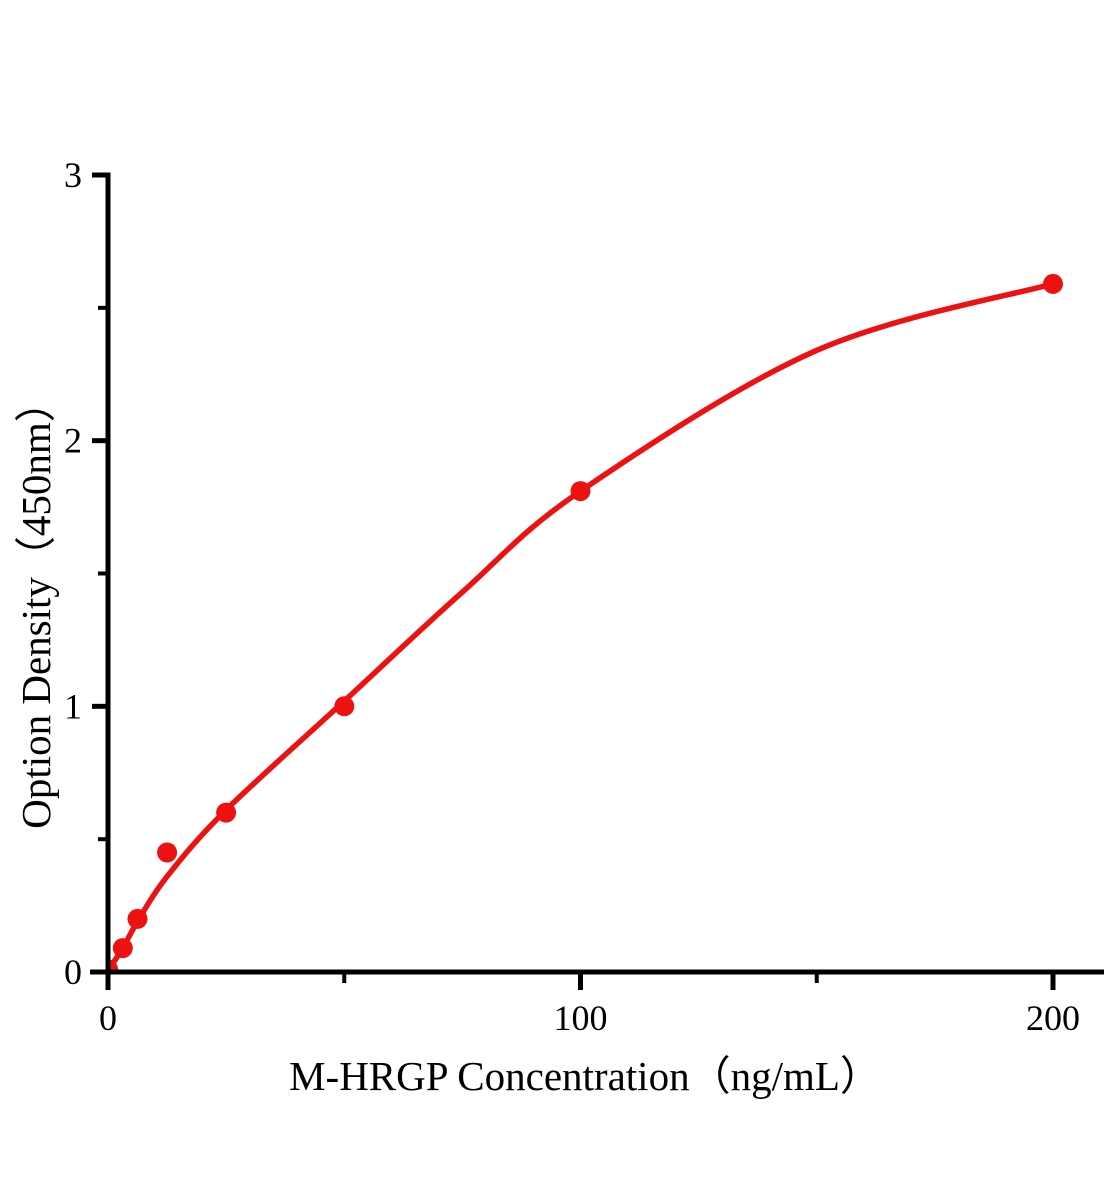  Describe the element at coordinates (1053, 1018) in the screenshot. I see `x-tick-label: 200` at that location.